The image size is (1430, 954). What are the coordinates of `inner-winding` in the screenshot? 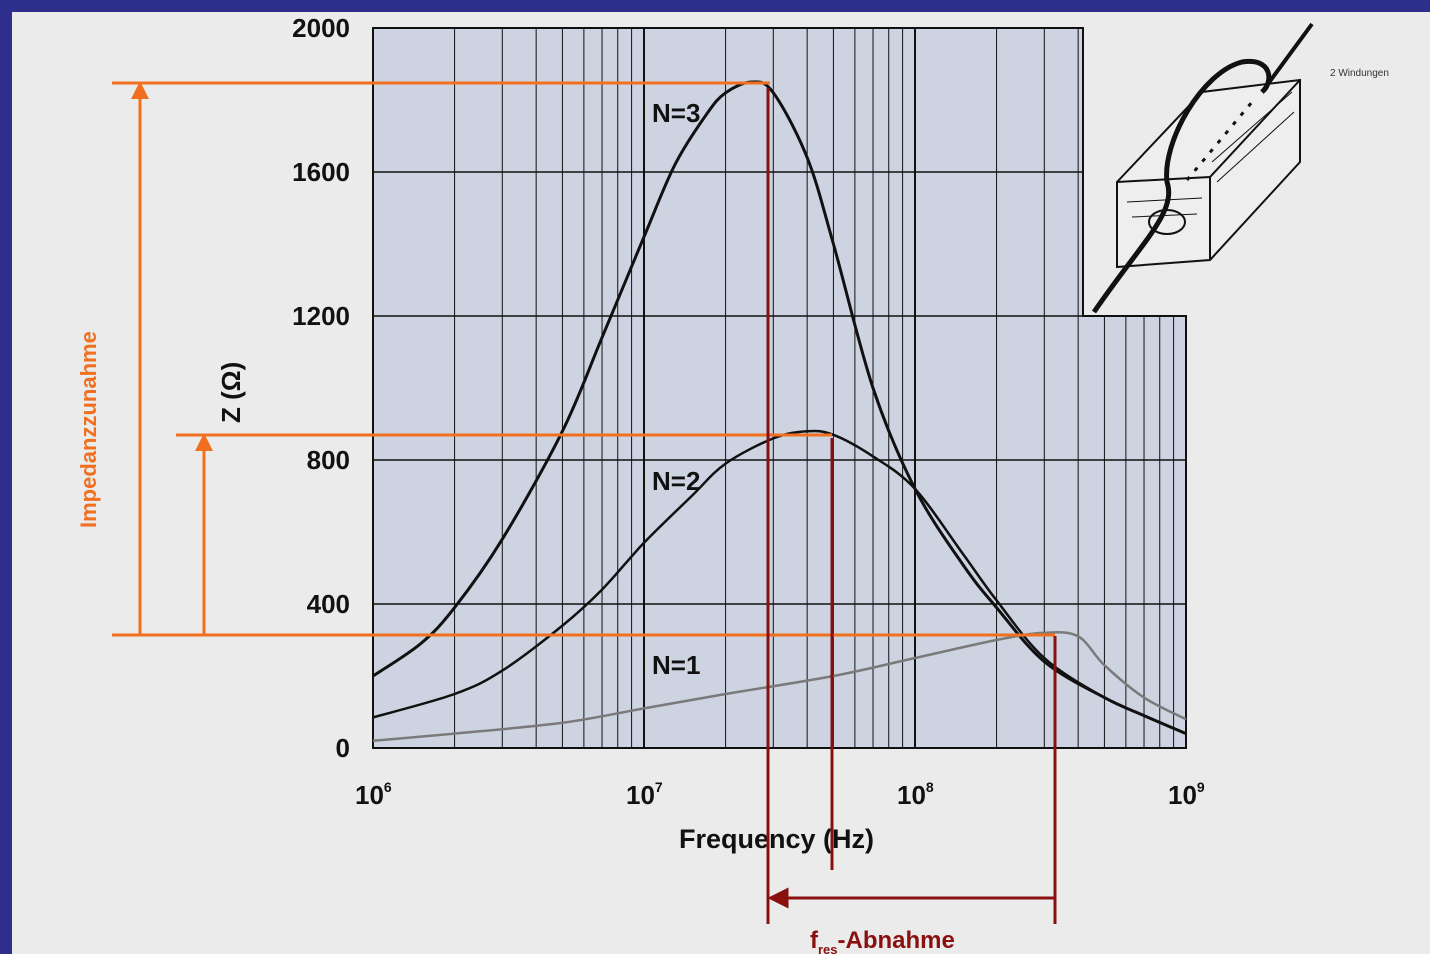 It's located at (1219, 141).